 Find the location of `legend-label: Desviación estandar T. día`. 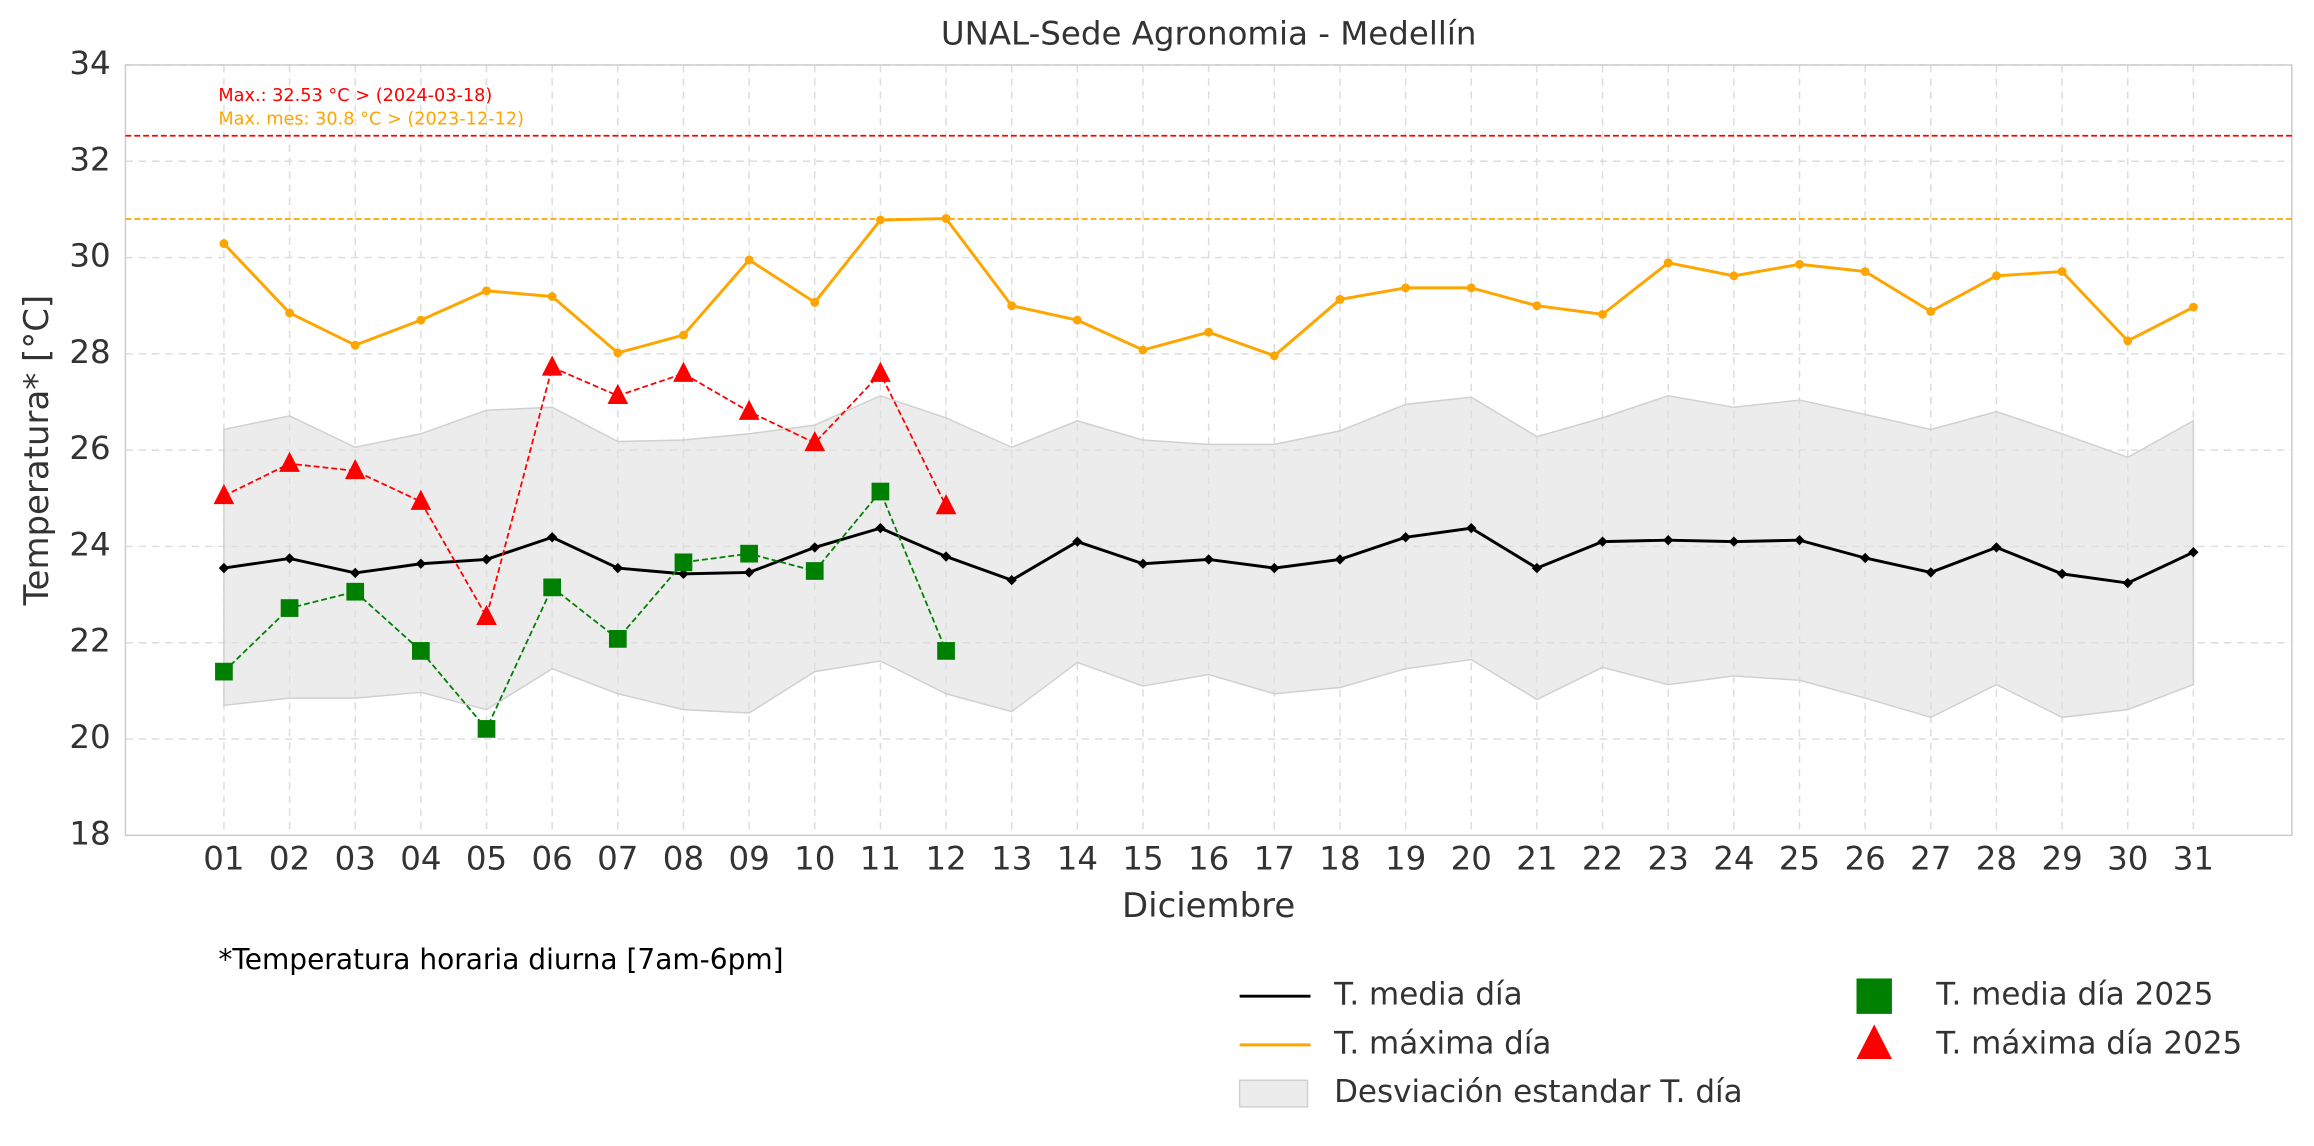

legend-label: Desviación estandar T. día is located at coordinates (1538, 1092).